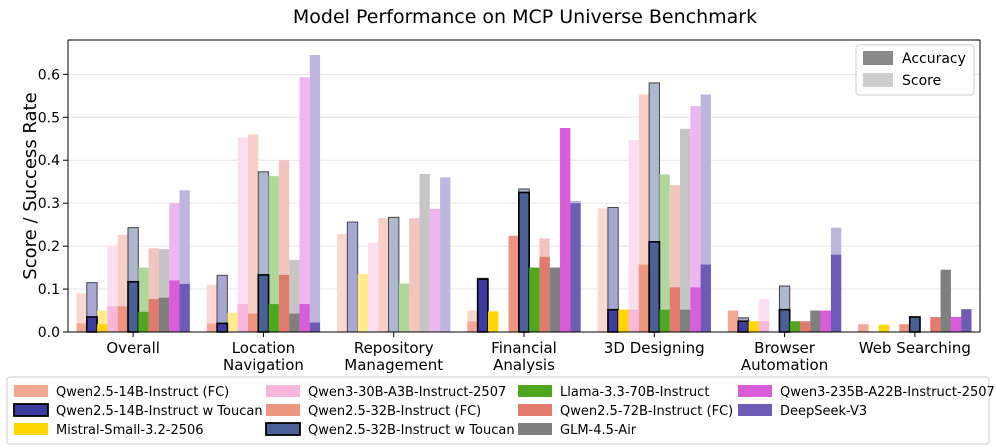 The height and width of the screenshot is (447, 996). What do you see at coordinates (904, 328) in the screenshot?
I see `accuracy-bar-qwen2-5-32b-instruct-fc` at bounding box center [904, 328].